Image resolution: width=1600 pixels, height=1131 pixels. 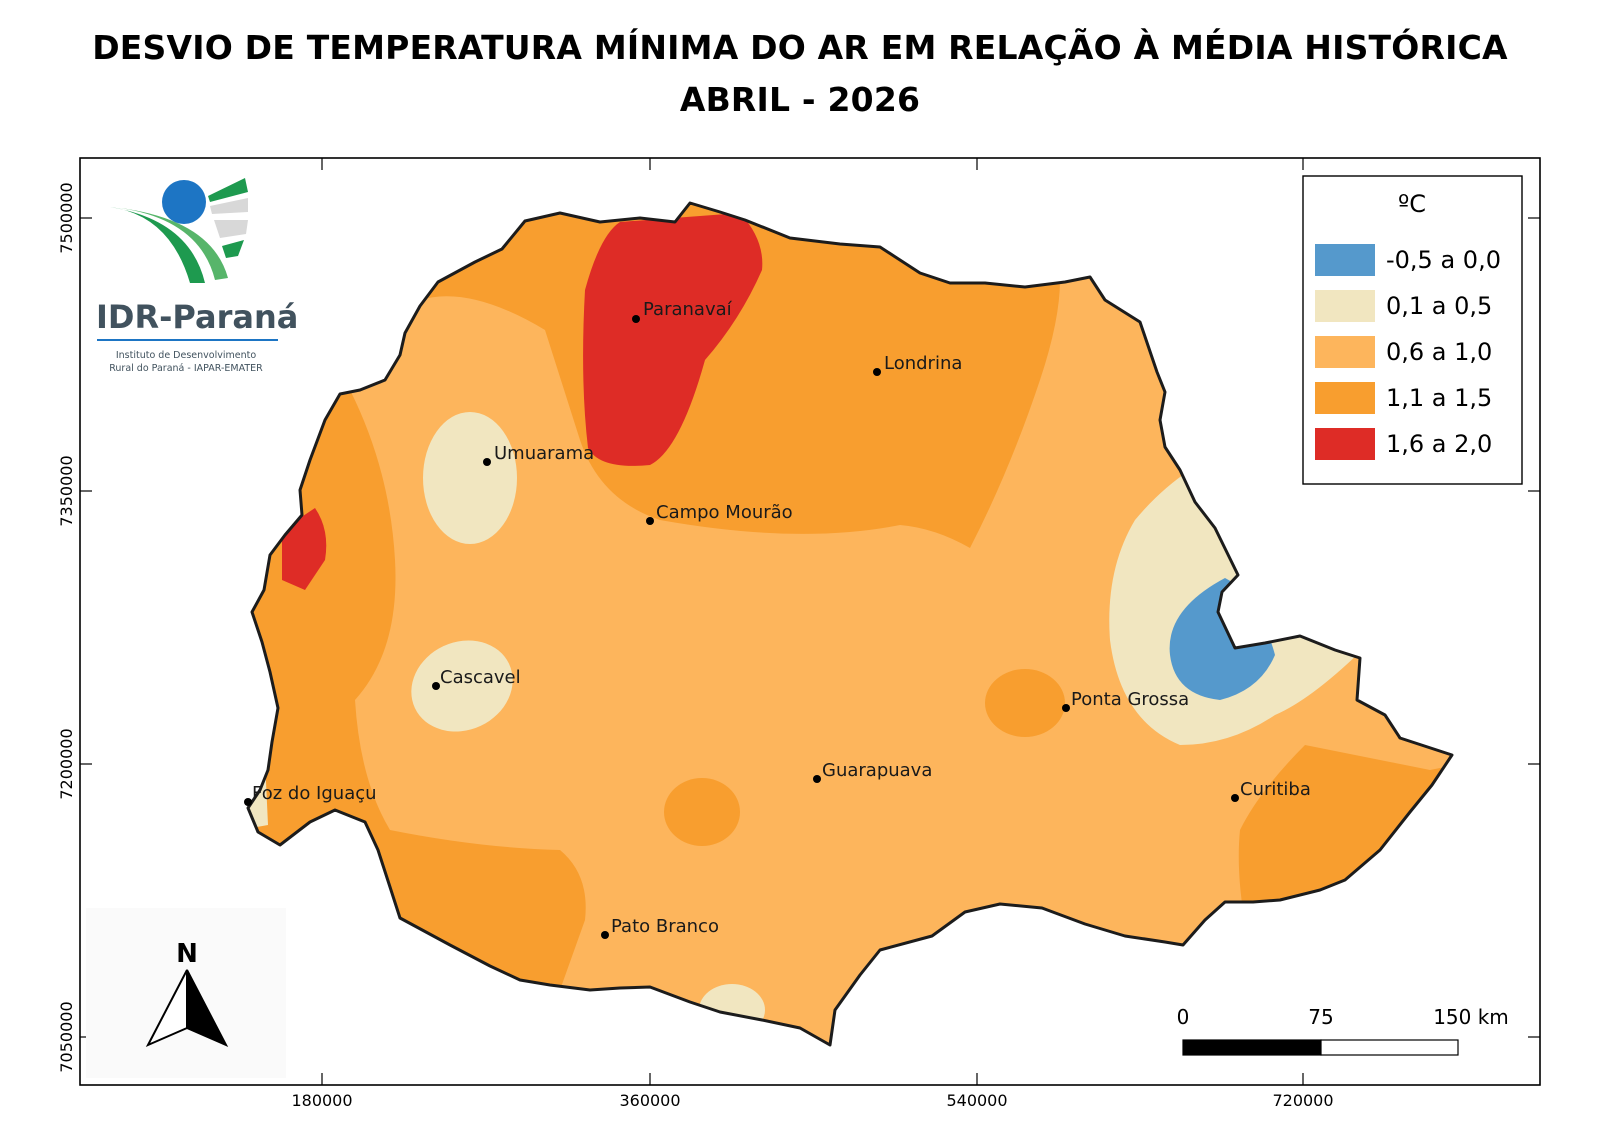 What do you see at coordinates (1443, 260) in the screenshot?
I see `legend-label: -0,5 a 0,0` at bounding box center [1443, 260].